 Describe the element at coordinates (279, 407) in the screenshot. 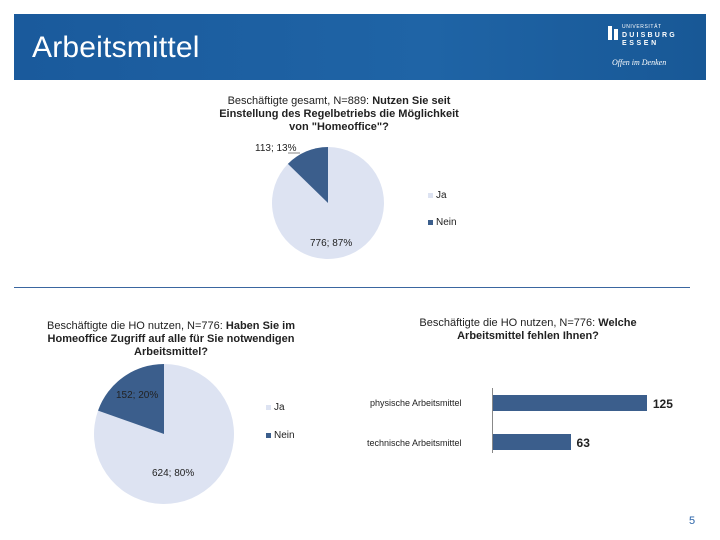

I see `chart2-legend-ja-text: Ja` at that location.